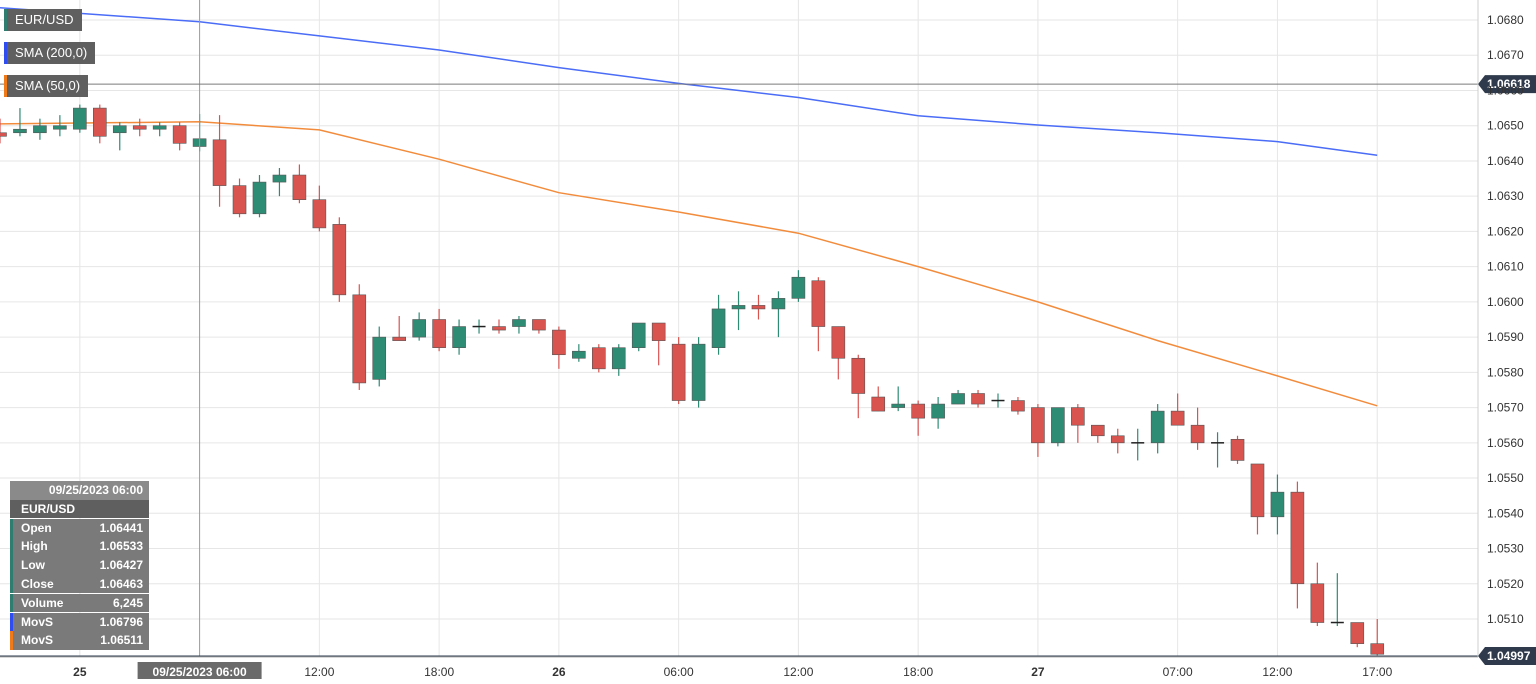 The height and width of the screenshot is (684, 1536). What do you see at coordinates (1038, 672) in the screenshot?
I see `x-tick-label: 27` at bounding box center [1038, 672].